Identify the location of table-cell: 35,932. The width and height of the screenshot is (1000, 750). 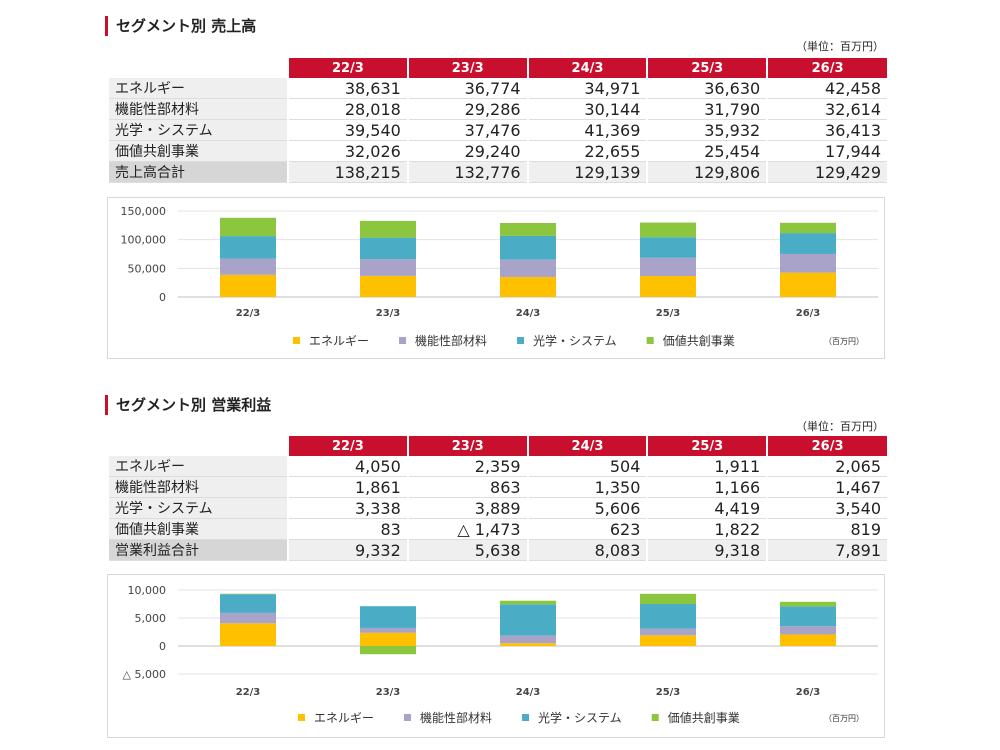
(707, 130).